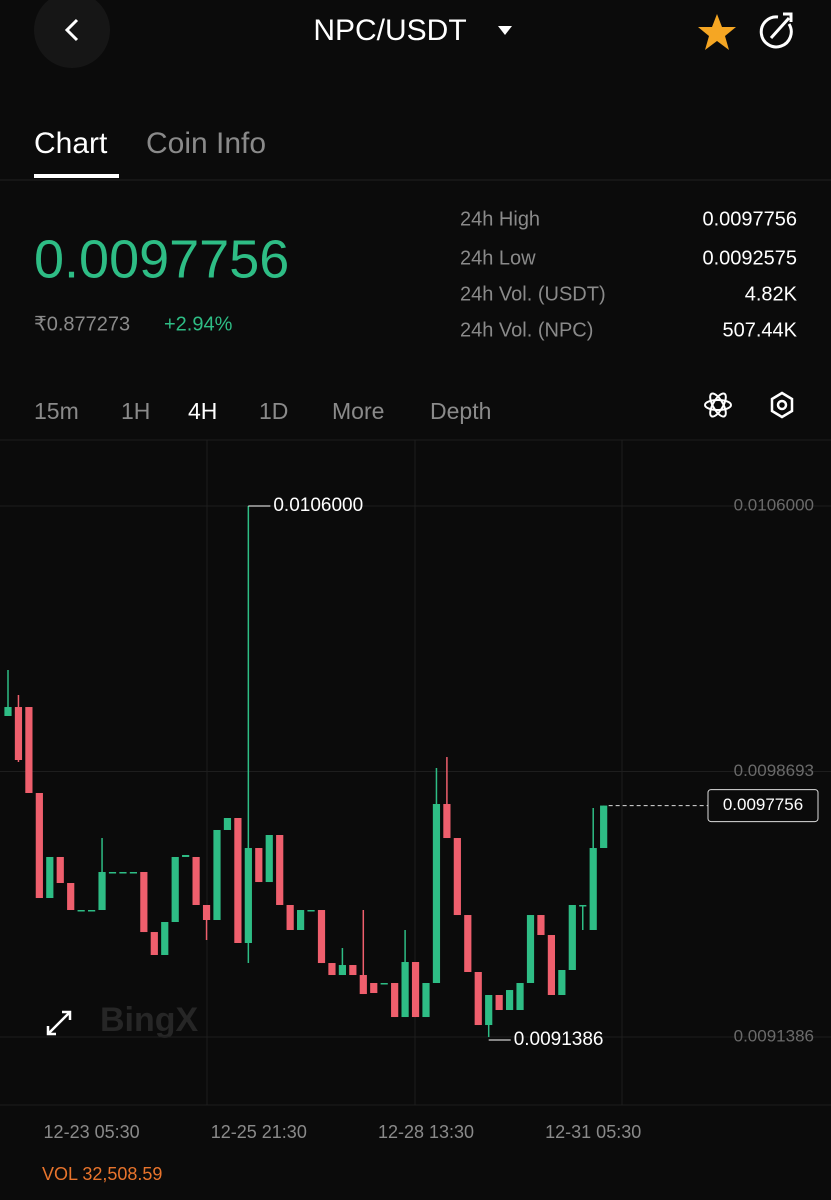 Image resolution: width=831 pixels, height=1200 pixels. What do you see at coordinates (749, 258) in the screenshot?
I see `stat-value: 0.0092575` at bounding box center [749, 258].